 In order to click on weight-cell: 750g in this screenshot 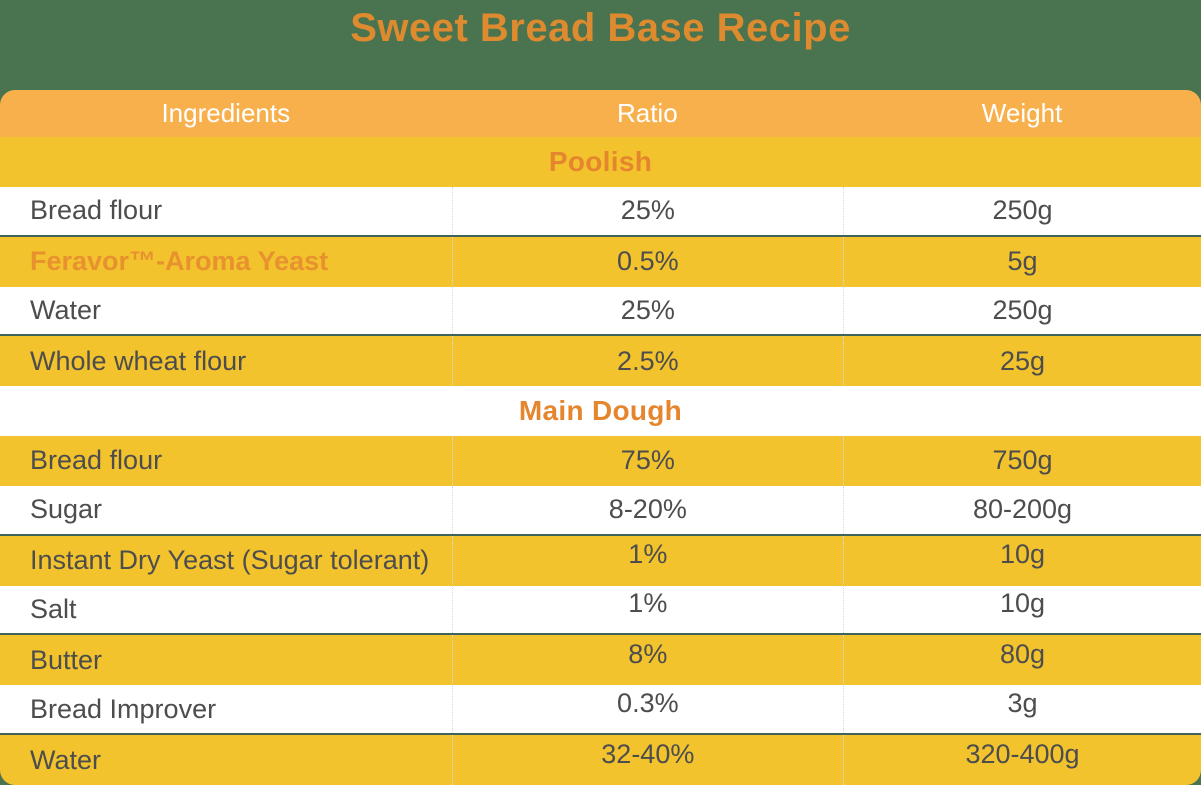, I will do `click(1022, 461)`.